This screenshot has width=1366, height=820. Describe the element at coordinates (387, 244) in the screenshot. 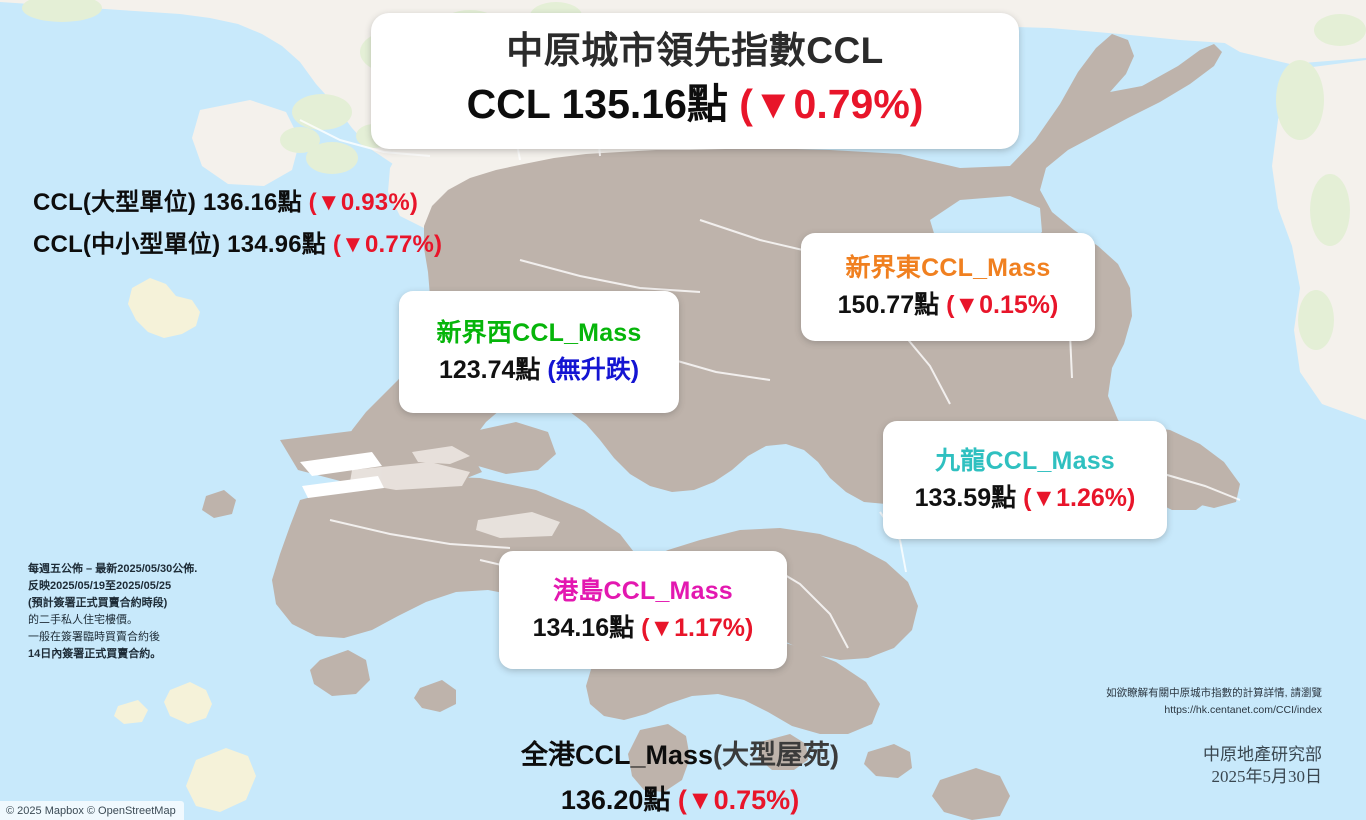

I see `ccl-small-unit-change: (▼0.77%)` at that location.